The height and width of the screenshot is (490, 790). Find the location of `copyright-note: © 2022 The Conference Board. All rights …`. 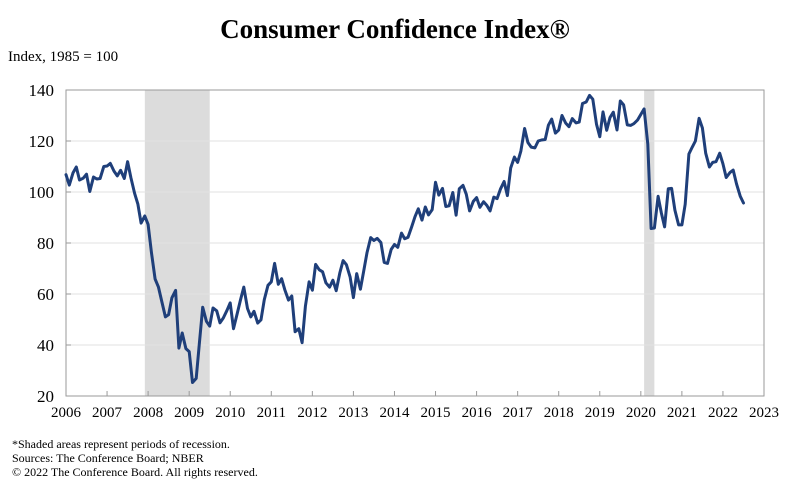

copyright-note: © 2022 The Conference Board. All rights … is located at coordinates (135, 472).